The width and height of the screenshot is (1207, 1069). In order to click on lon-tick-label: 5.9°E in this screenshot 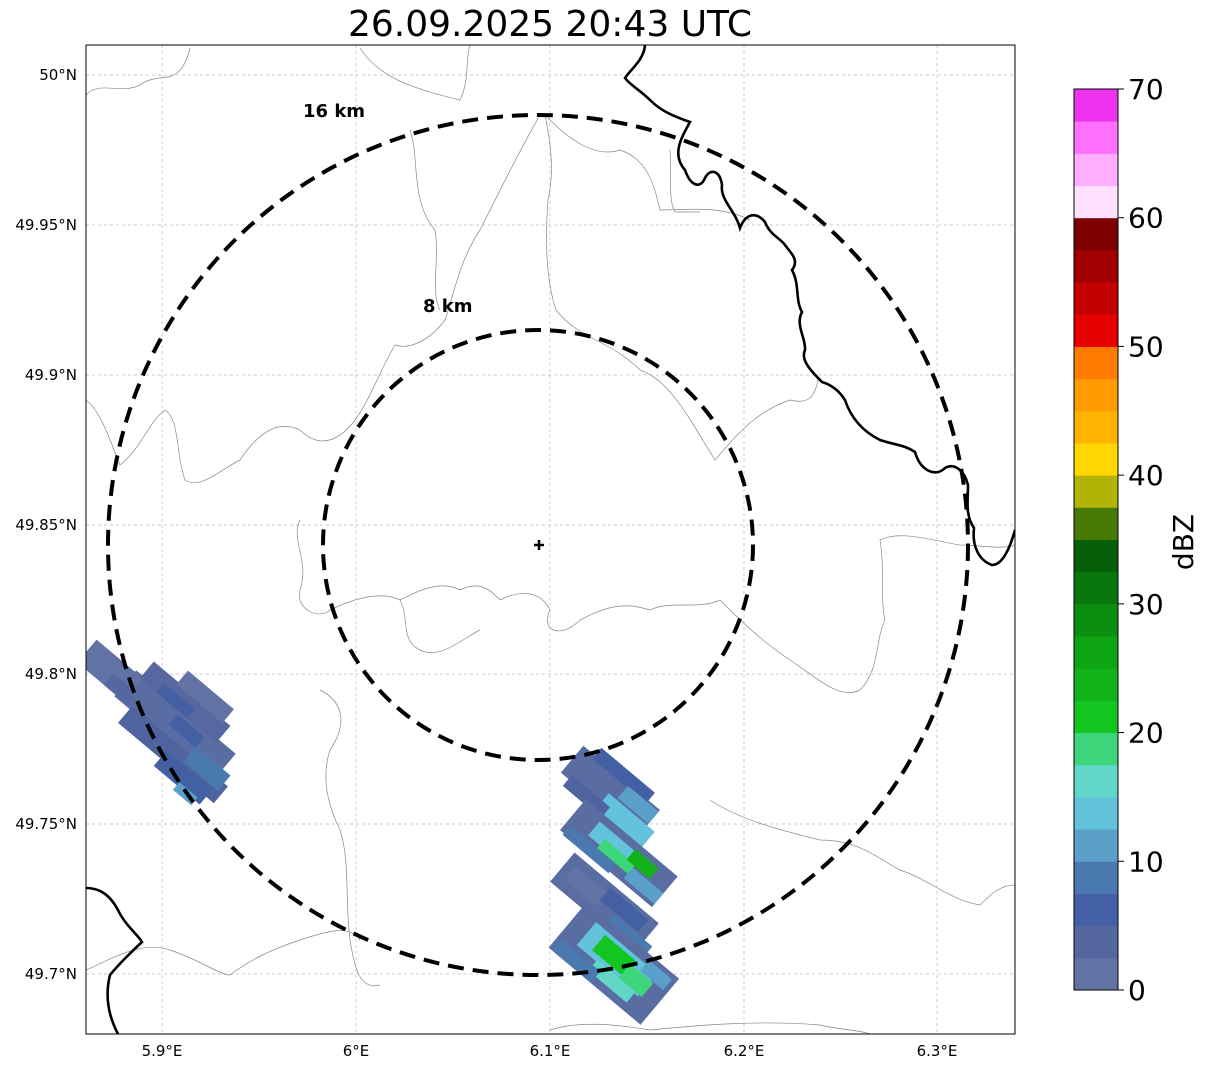, I will do `click(162, 1051)`.